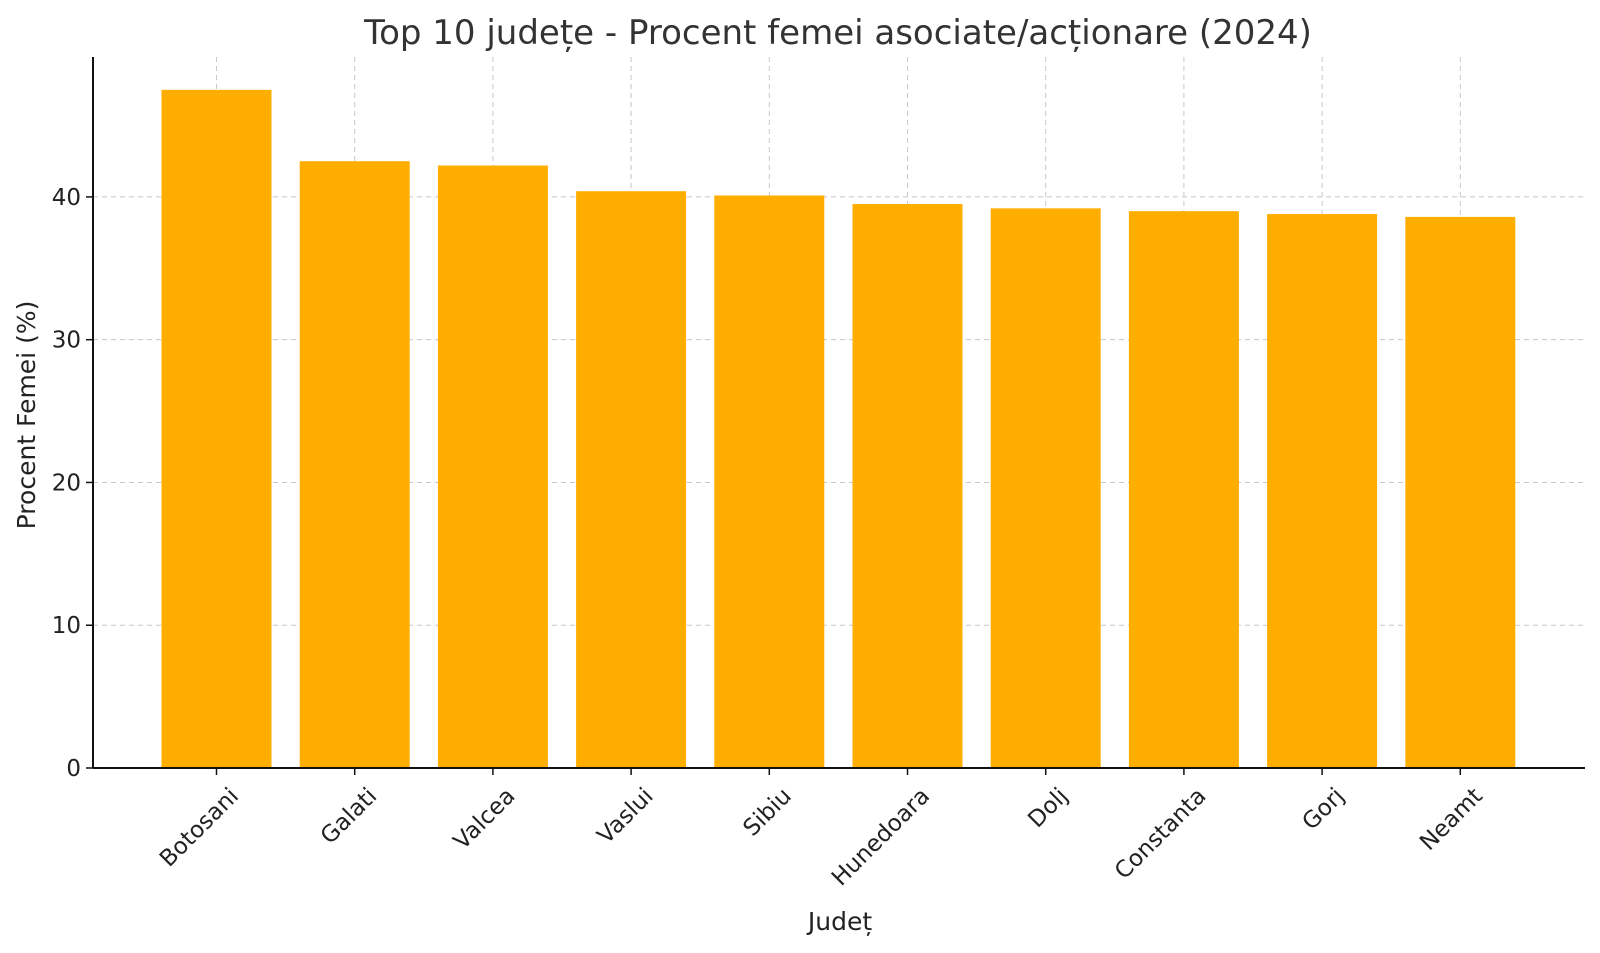  What do you see at coordinates (1048, 808) in the screenshot?
I see `x-tick-label: Dolj` at bounding box center [1048, 808].